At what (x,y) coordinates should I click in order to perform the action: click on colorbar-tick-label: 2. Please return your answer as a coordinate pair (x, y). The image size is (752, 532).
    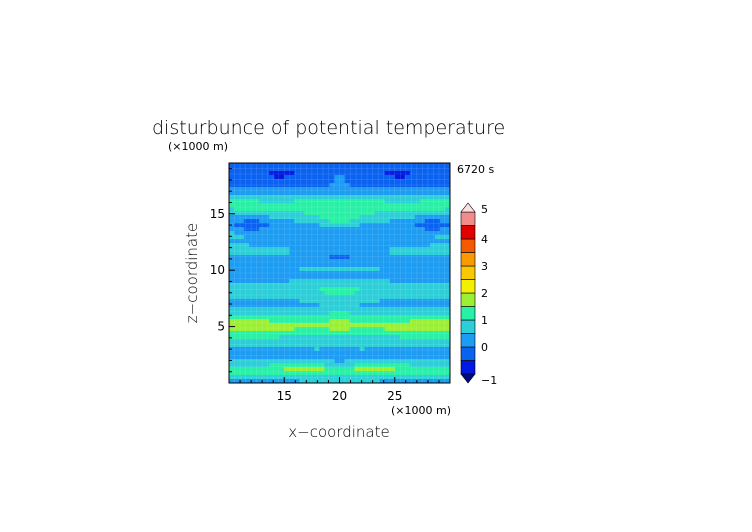
    Looking at the image, I should click on (484, 293).